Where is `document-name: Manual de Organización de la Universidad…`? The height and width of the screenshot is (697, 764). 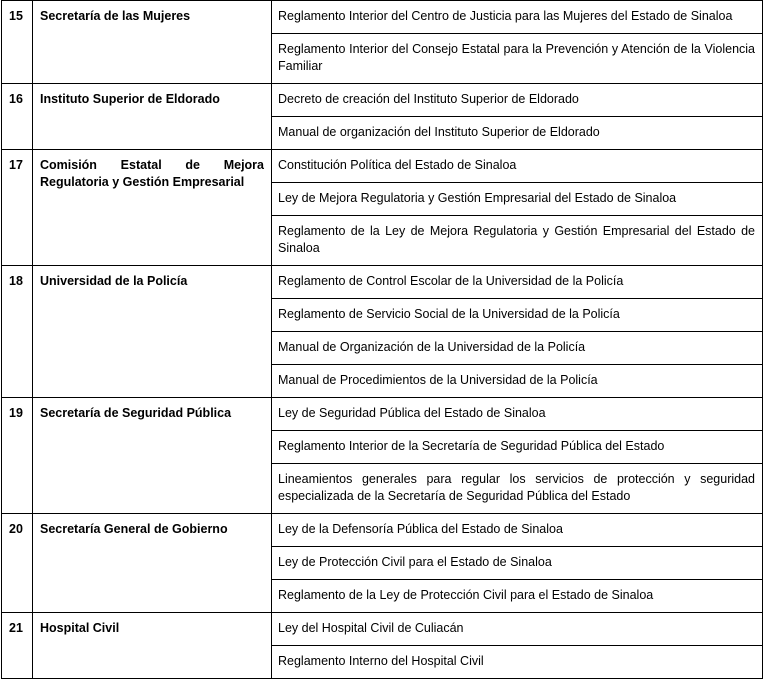
document-name: Manual de Organización de la Universidad… is located at coordinates (517, 348).